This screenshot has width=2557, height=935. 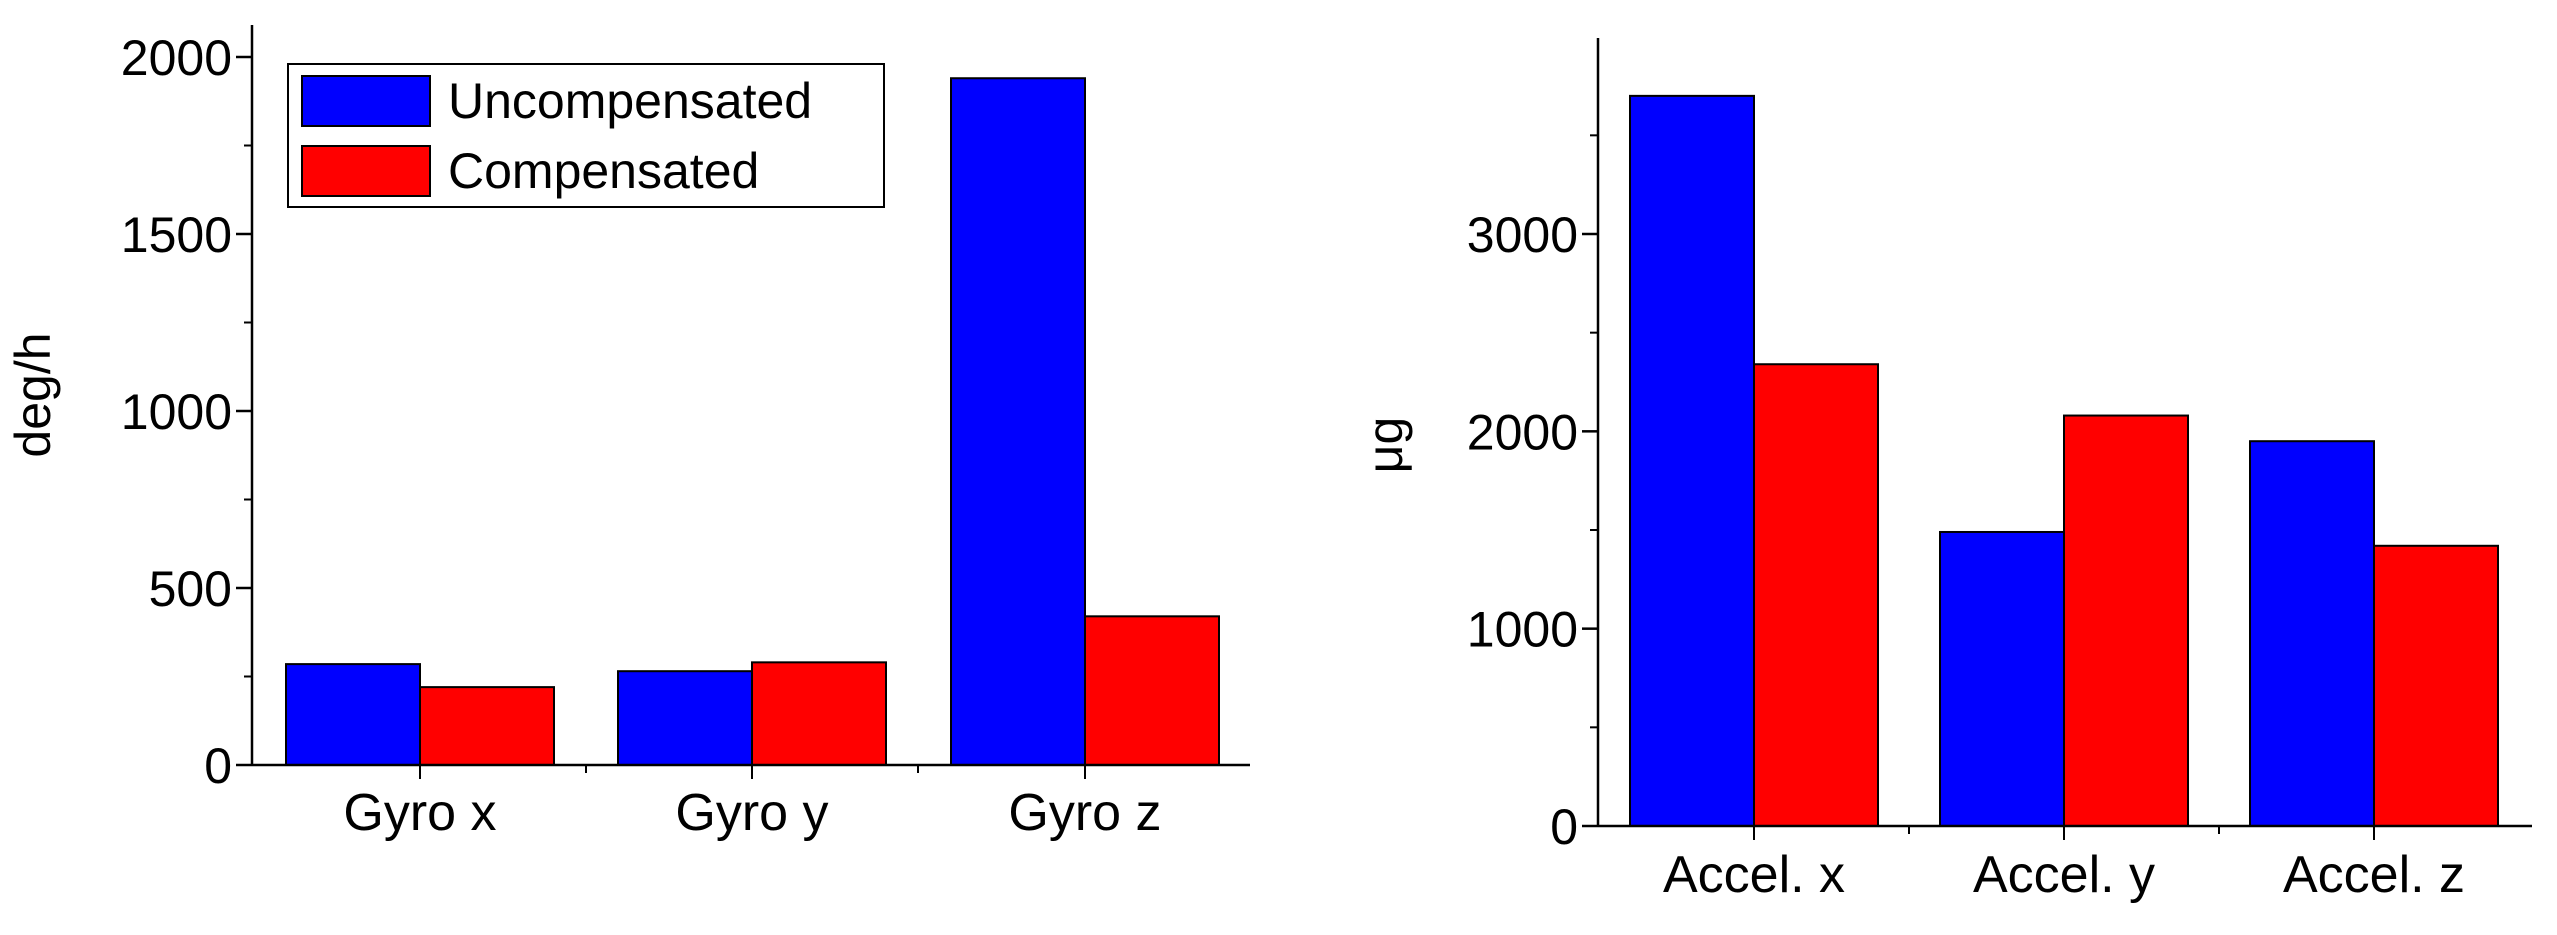 I want to click on x-category-label: Gyro x, so click(x=419, y=813).